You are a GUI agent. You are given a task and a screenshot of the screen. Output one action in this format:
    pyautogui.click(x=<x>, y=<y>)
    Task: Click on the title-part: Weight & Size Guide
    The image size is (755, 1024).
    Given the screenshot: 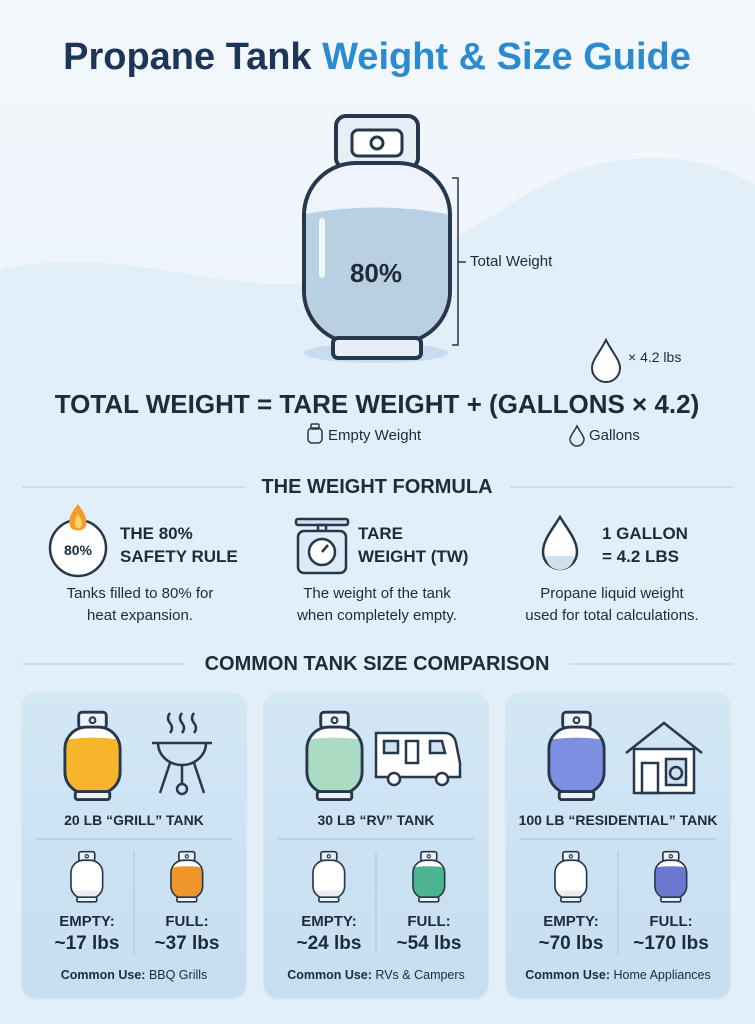 What is the action you would take?
    pyautogui.click(x=506, y=57)
    